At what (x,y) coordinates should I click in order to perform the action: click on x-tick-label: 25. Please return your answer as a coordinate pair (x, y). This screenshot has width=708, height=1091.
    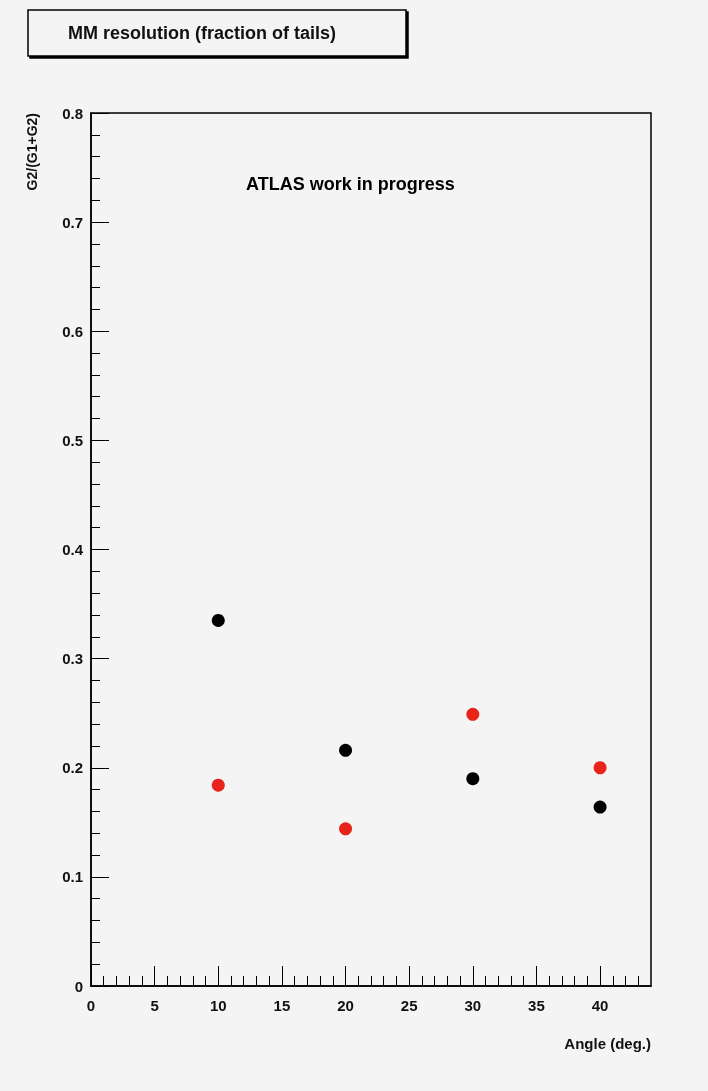
    Looking at the image, I should click on (409, 1005).